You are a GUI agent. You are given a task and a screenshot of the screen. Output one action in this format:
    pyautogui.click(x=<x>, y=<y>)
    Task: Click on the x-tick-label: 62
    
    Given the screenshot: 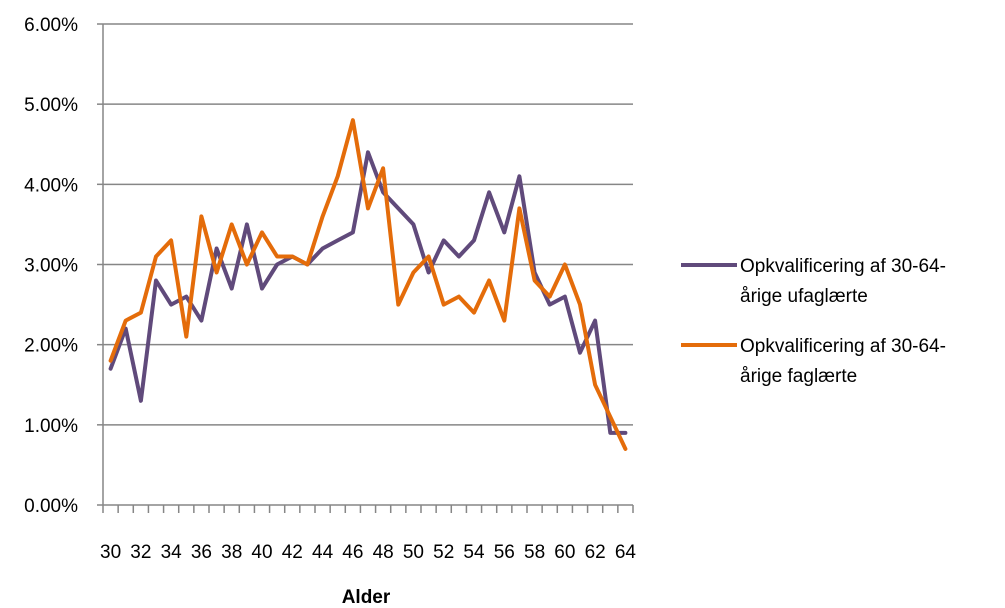 What is the action you would take?
    pyautogui.click(x=595, y=552)
    